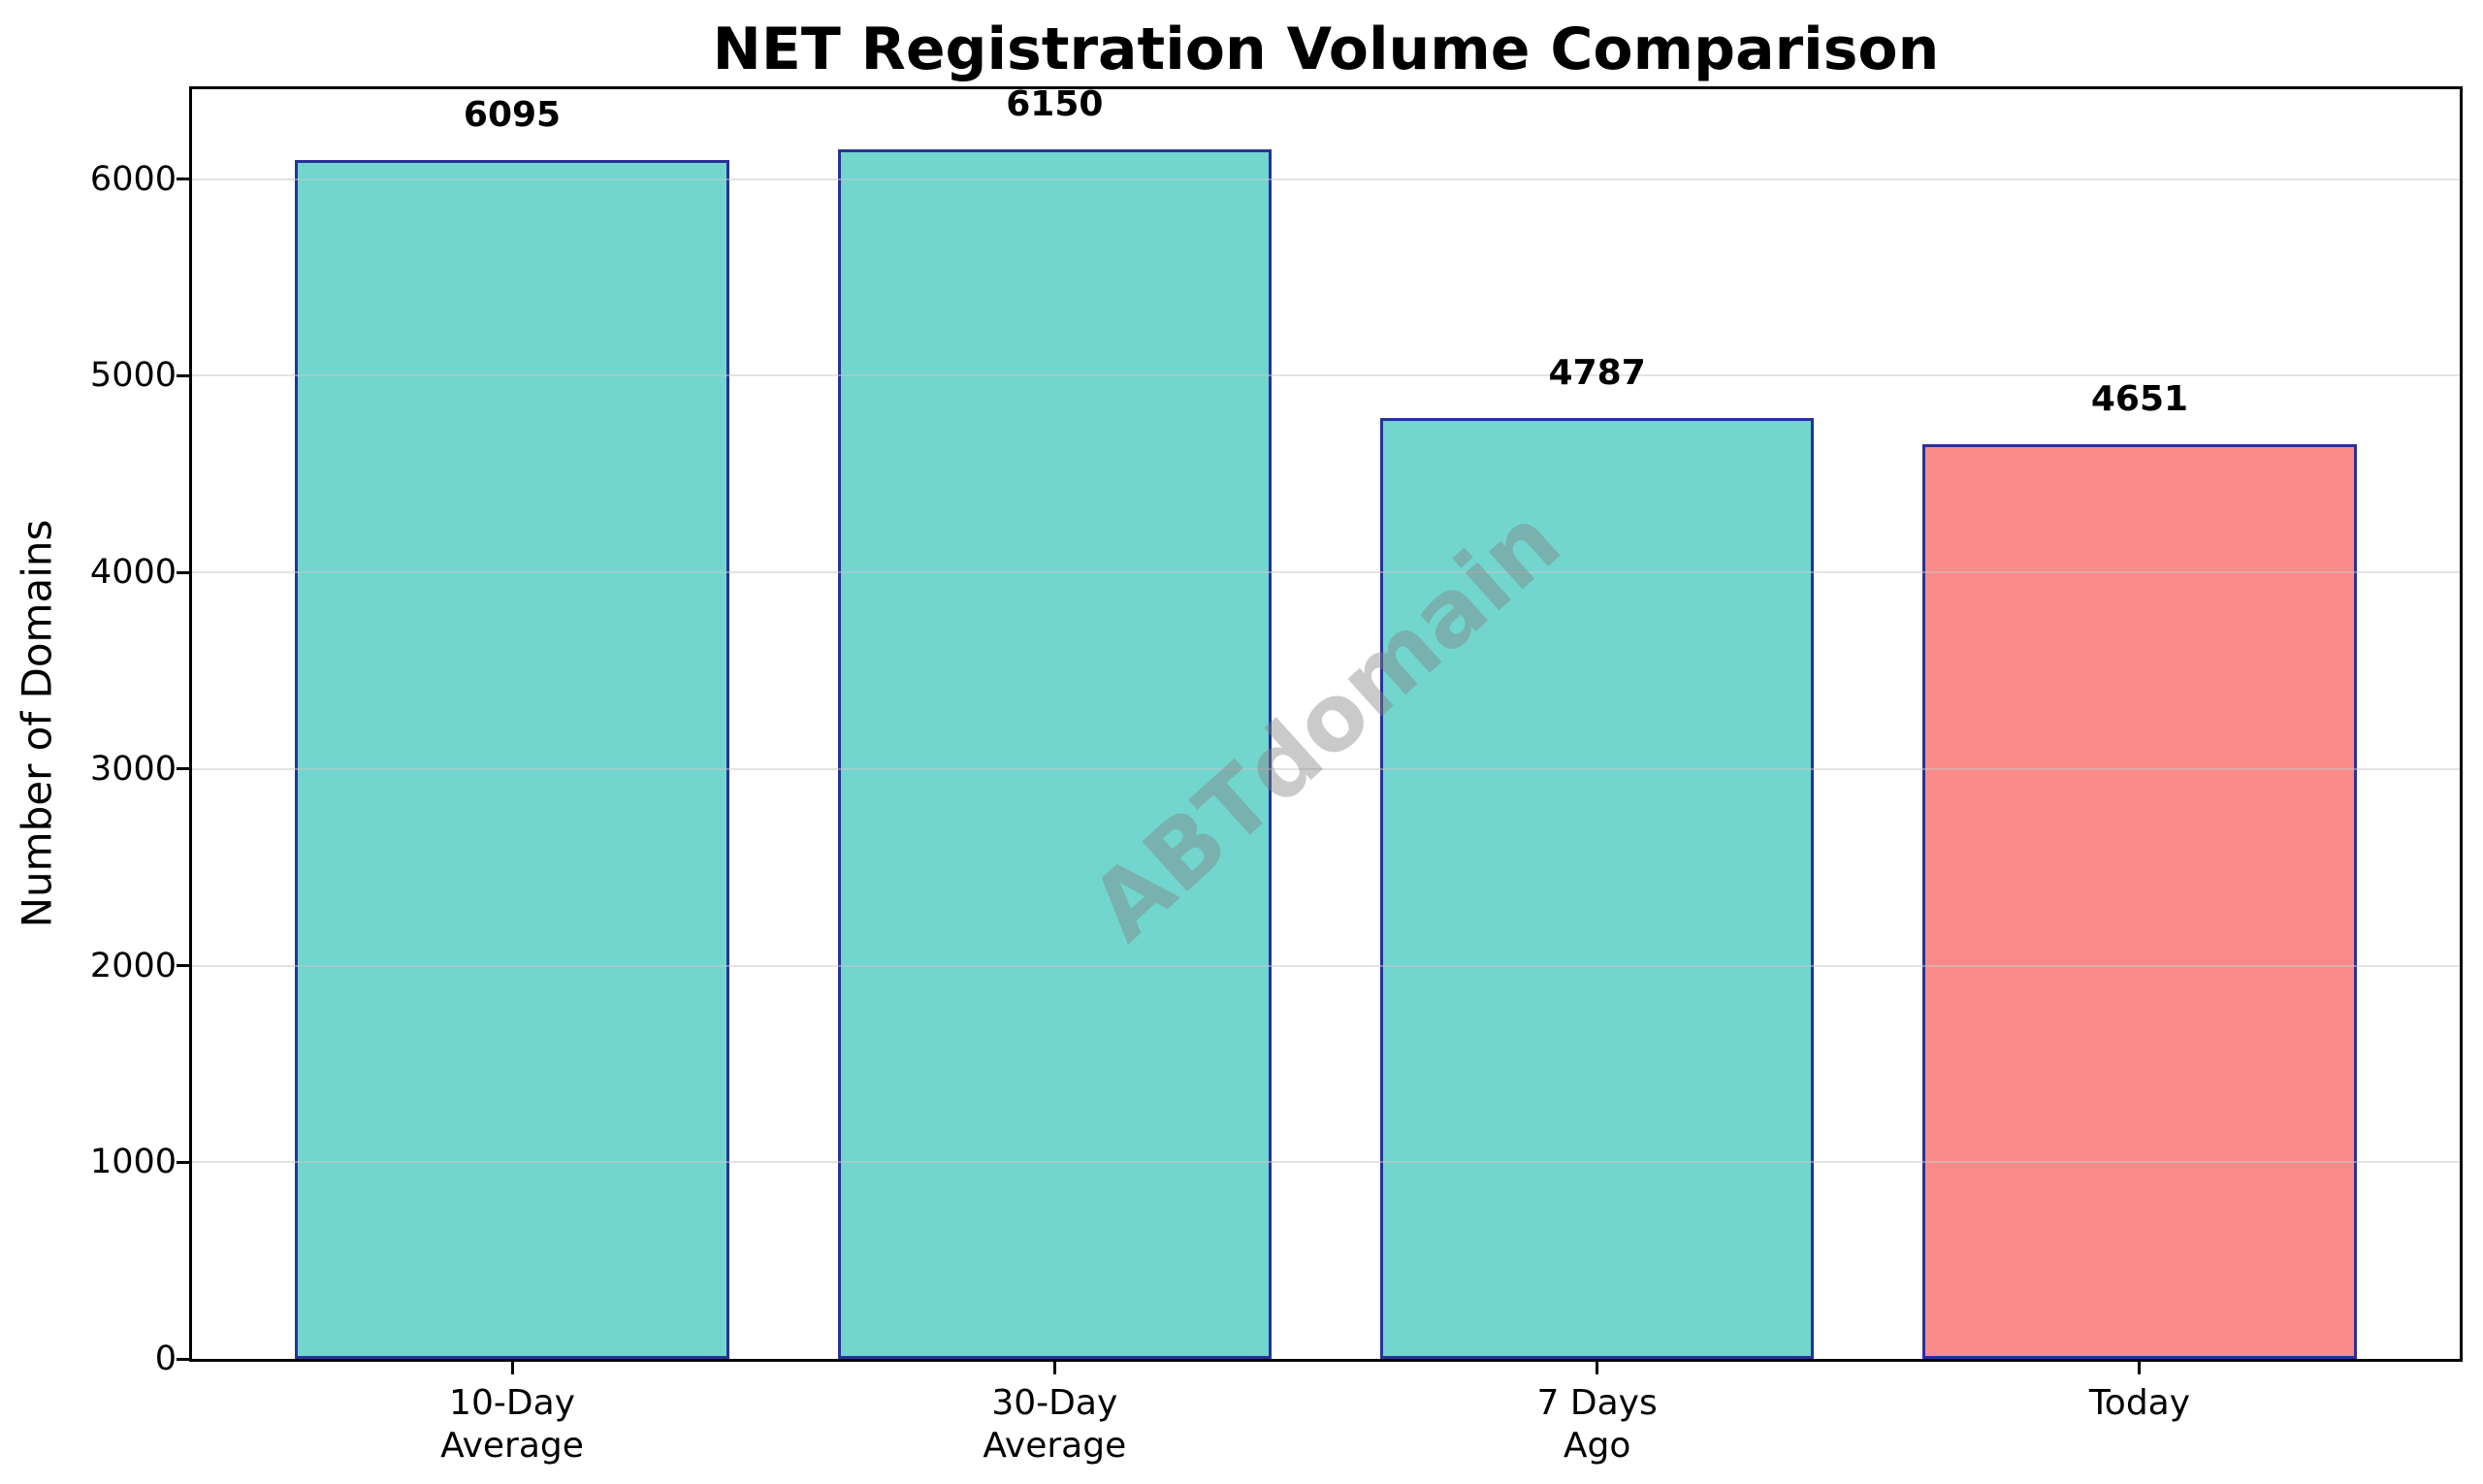  Describe the element at coordinates (1597, 372) in the screenshot. I see `bar-value-label-2: 4787` at that location.